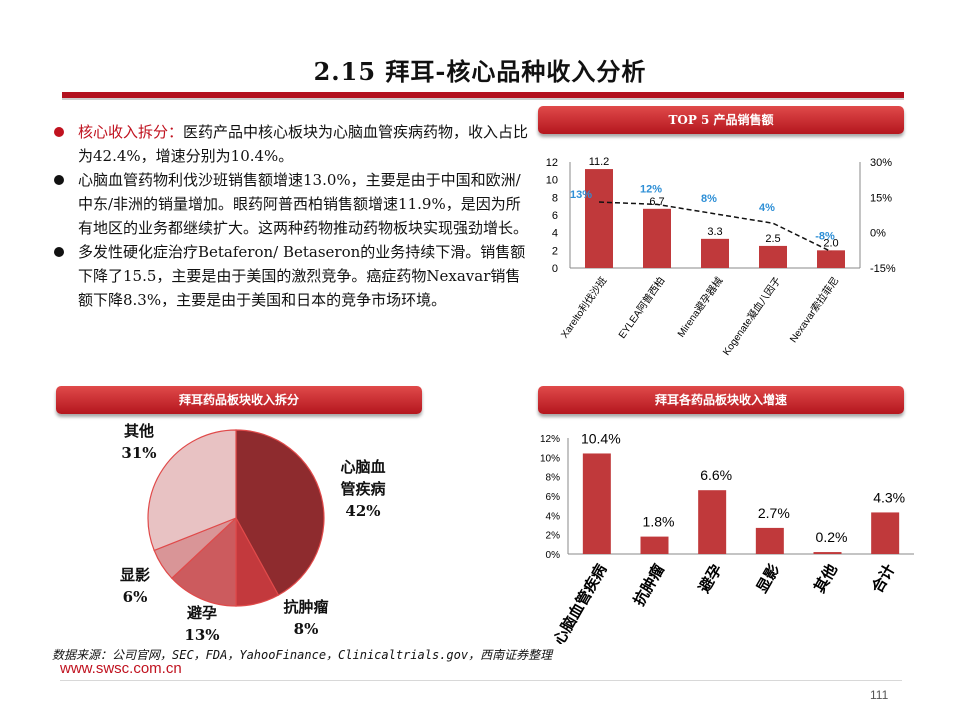  What do you see at coordinates (830, 243) in the screenshot?
I see `bar-data-label: 2.0` at bounding box center [830, 243].